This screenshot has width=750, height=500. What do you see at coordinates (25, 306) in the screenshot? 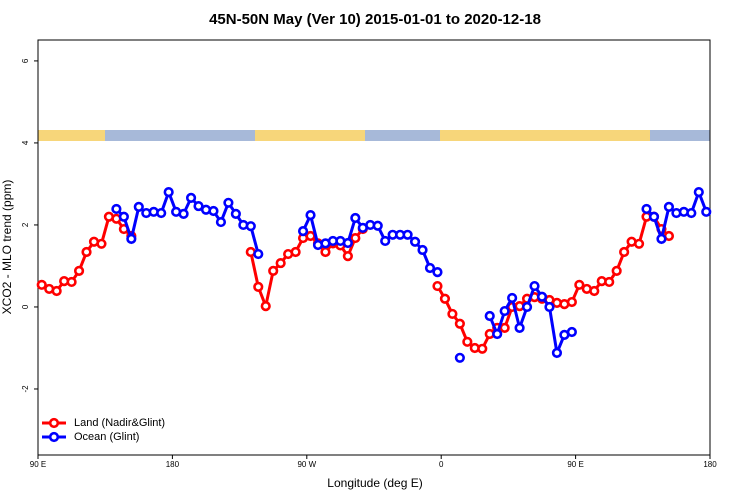
I see `y-tick-label: 0` at bounding box center [25, 306].